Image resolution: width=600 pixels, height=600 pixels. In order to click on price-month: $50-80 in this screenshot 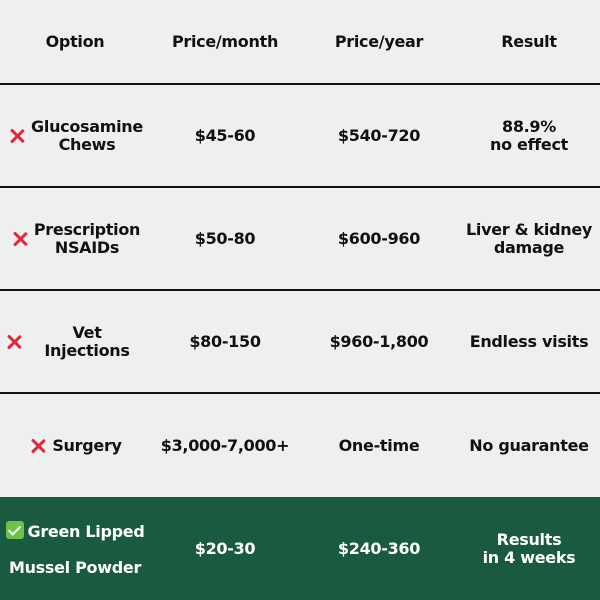, I will do `click(225, 238)`.